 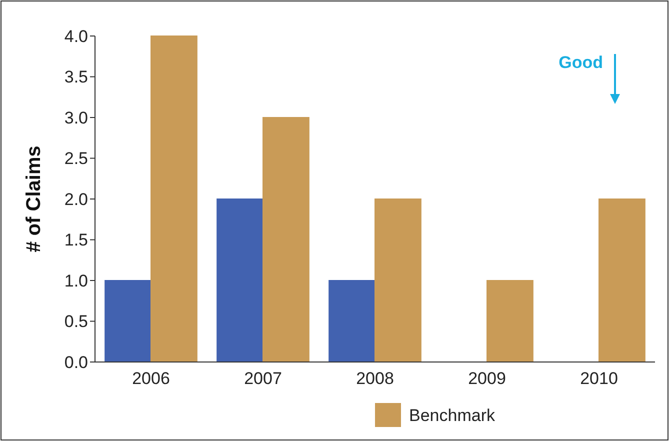 What do you see at coordinates (76, 199) in the screenshot?
I see `y-tick-label: 2.0` at bounding box center [76, 199].